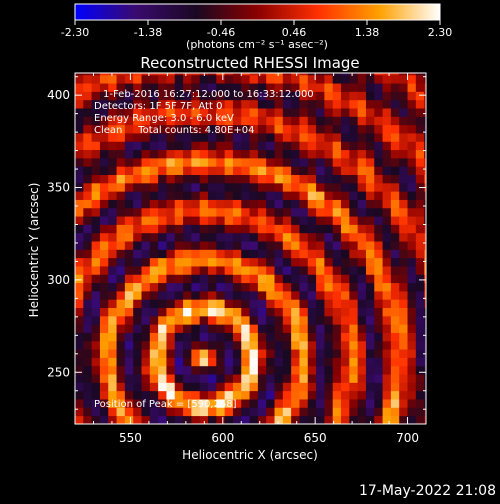 This screenshot has width=500, height=504. Describe the element at coordinates (440, 32) in the screenshot. I see `colorbar-tick-label: 2.30` at that location.